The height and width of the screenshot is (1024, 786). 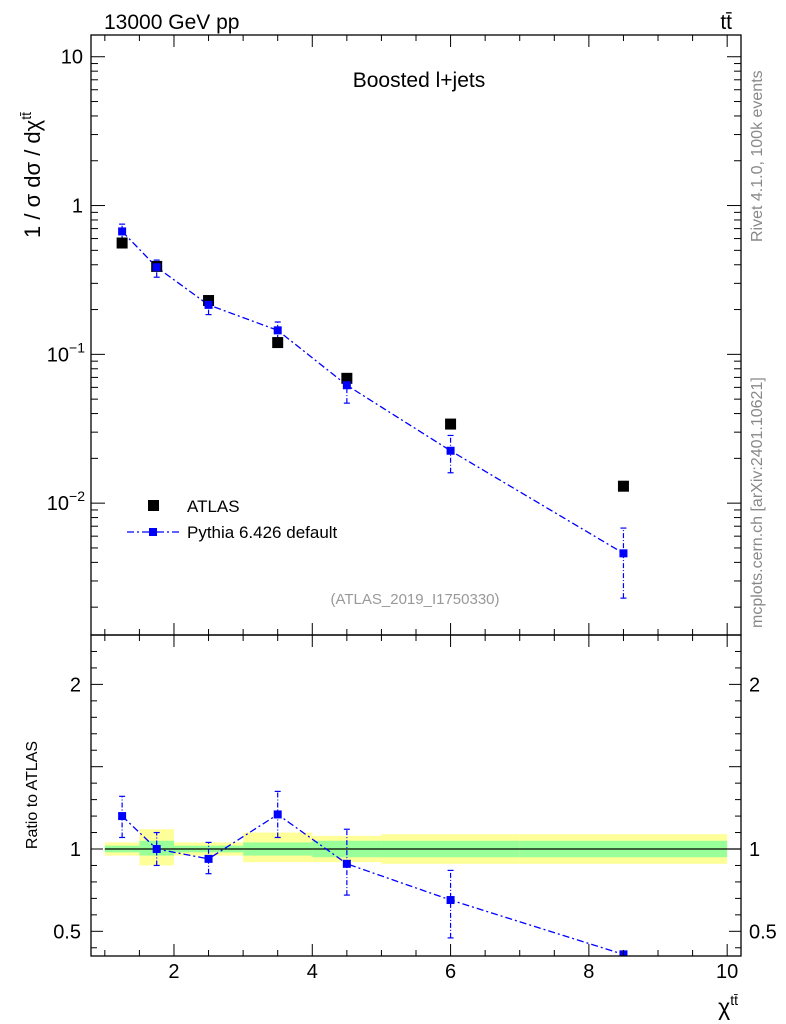 I want to click on legend-pythia-label: Pythia 6.426 default, so click(x=262, y=532).